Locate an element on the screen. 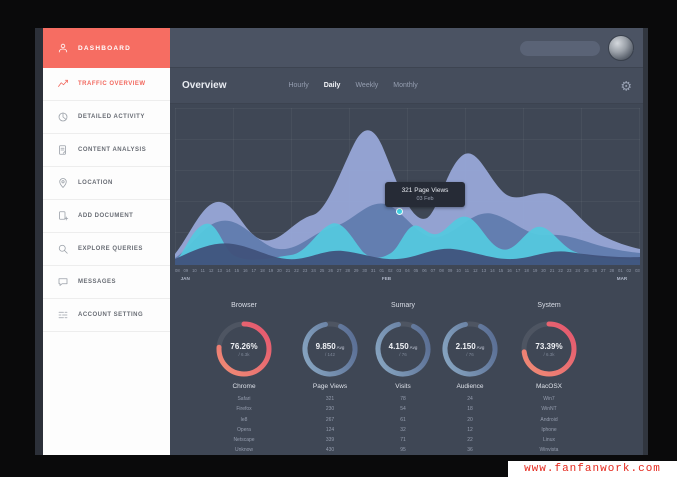  page-title: Overview is located at coordinates (204, 85).